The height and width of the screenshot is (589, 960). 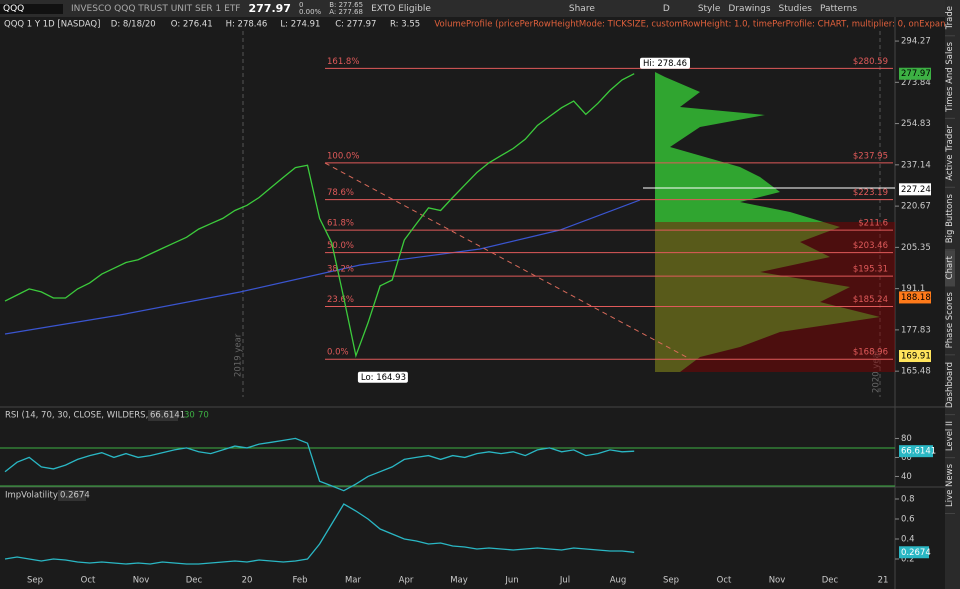 What do you see at coordinates (870, 300) in the screenshot?
I see `fib-price: $185.24` at bounding box center [870, 300].